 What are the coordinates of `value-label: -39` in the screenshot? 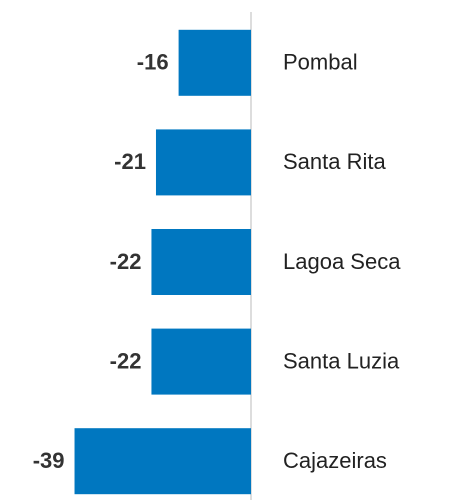 It's located at (49, 460).